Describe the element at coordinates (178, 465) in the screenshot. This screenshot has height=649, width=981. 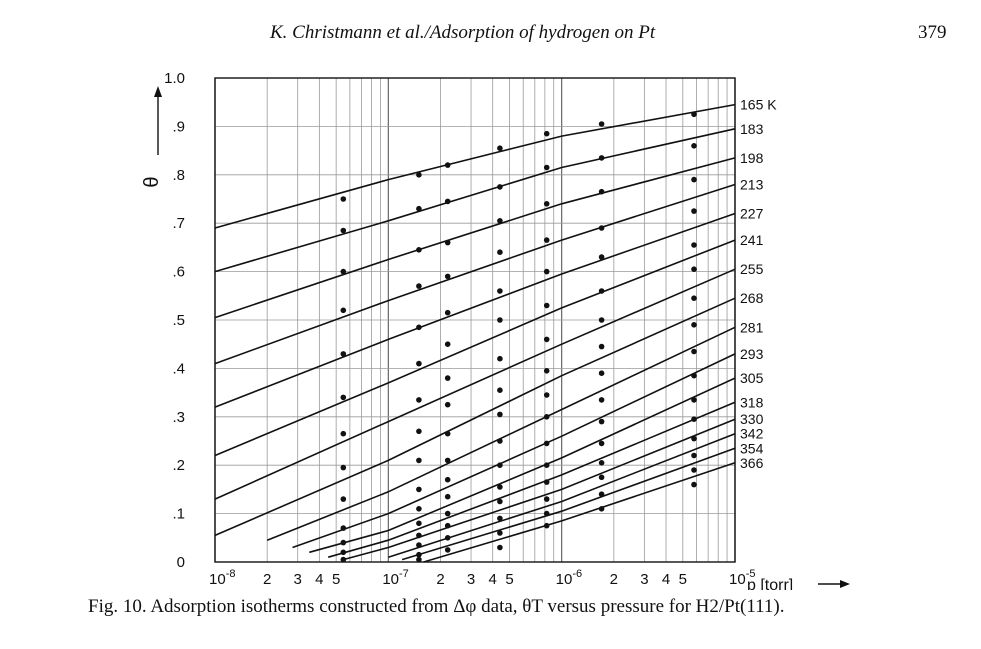
I see `y-tick-label: .2` at that location.